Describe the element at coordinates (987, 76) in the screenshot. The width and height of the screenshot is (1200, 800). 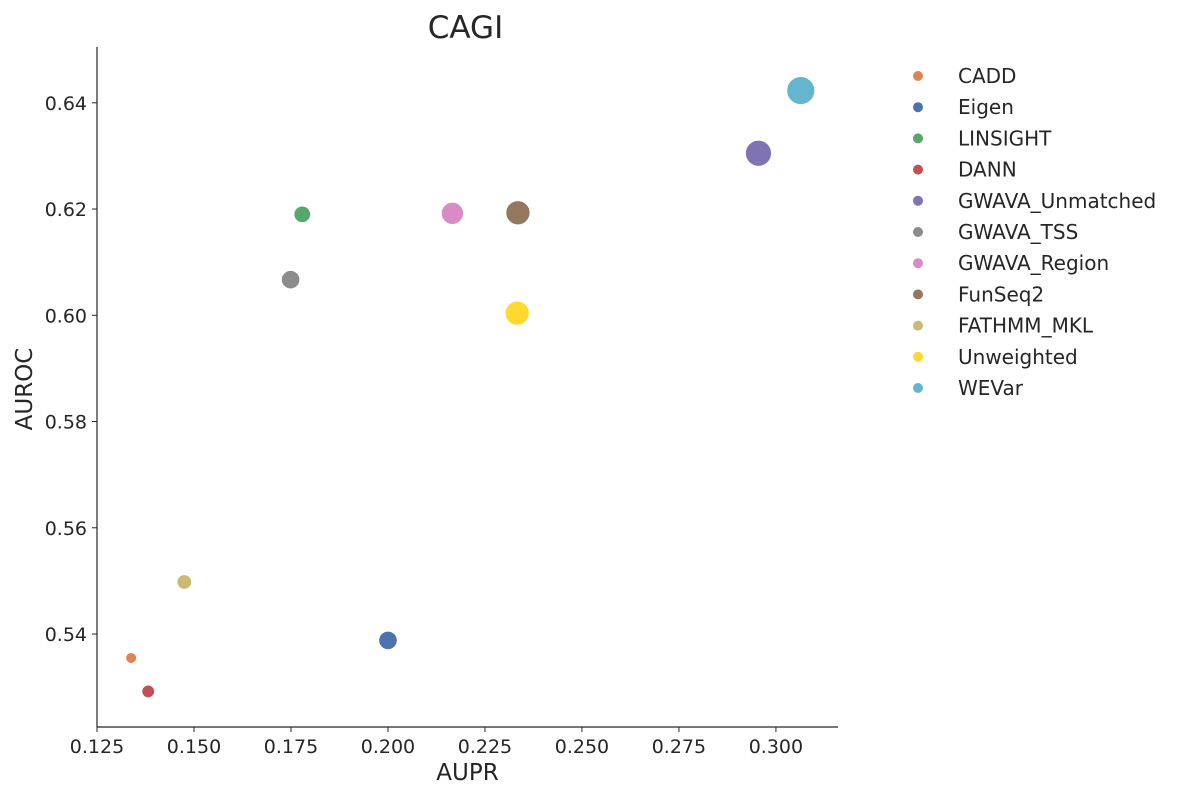
I see `legend-label: CADD` at that location.